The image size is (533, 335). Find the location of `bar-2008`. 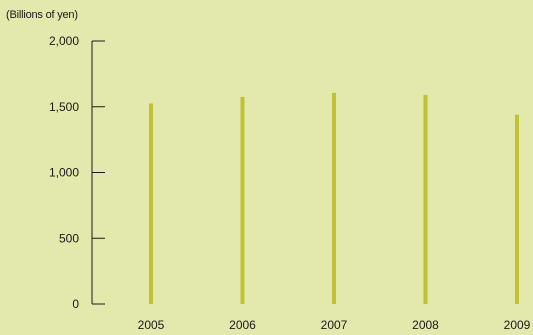

bar-2008 is located at coordinates (425, 199).